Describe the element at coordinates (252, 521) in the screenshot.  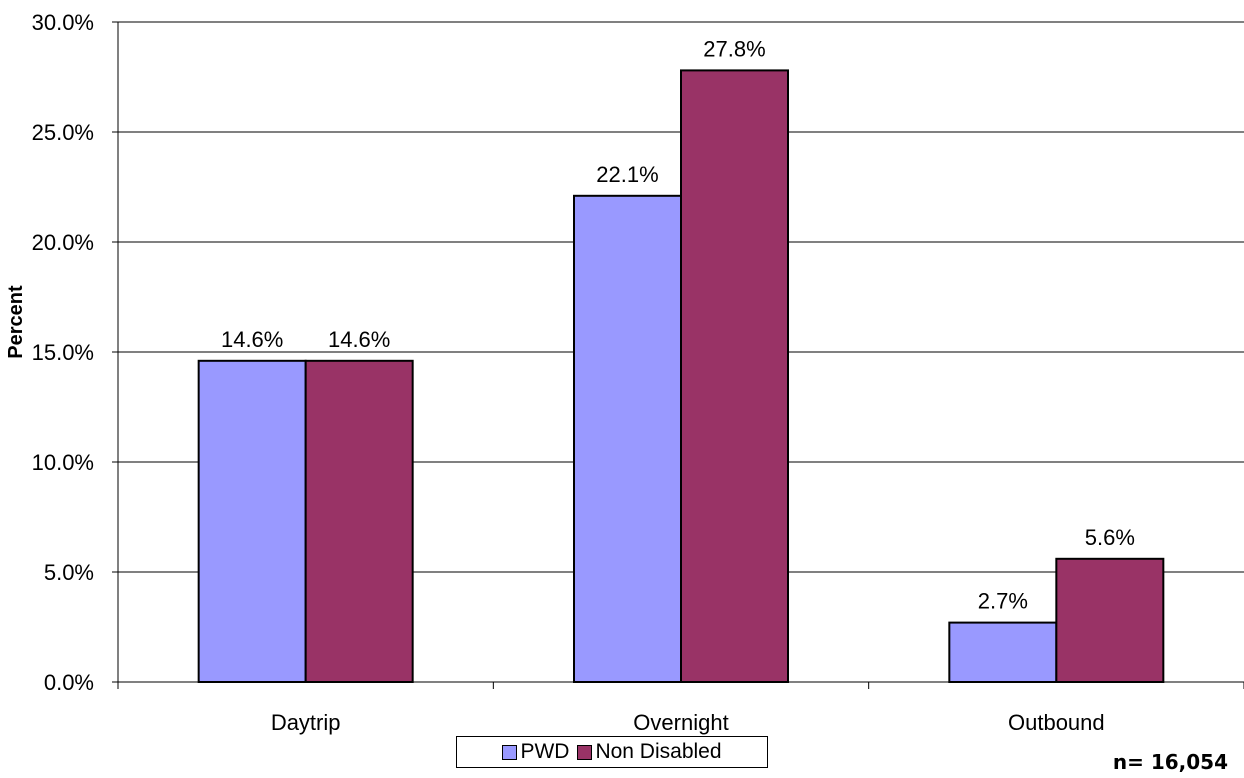
I see `bar-pwd-daytrip` at that location.